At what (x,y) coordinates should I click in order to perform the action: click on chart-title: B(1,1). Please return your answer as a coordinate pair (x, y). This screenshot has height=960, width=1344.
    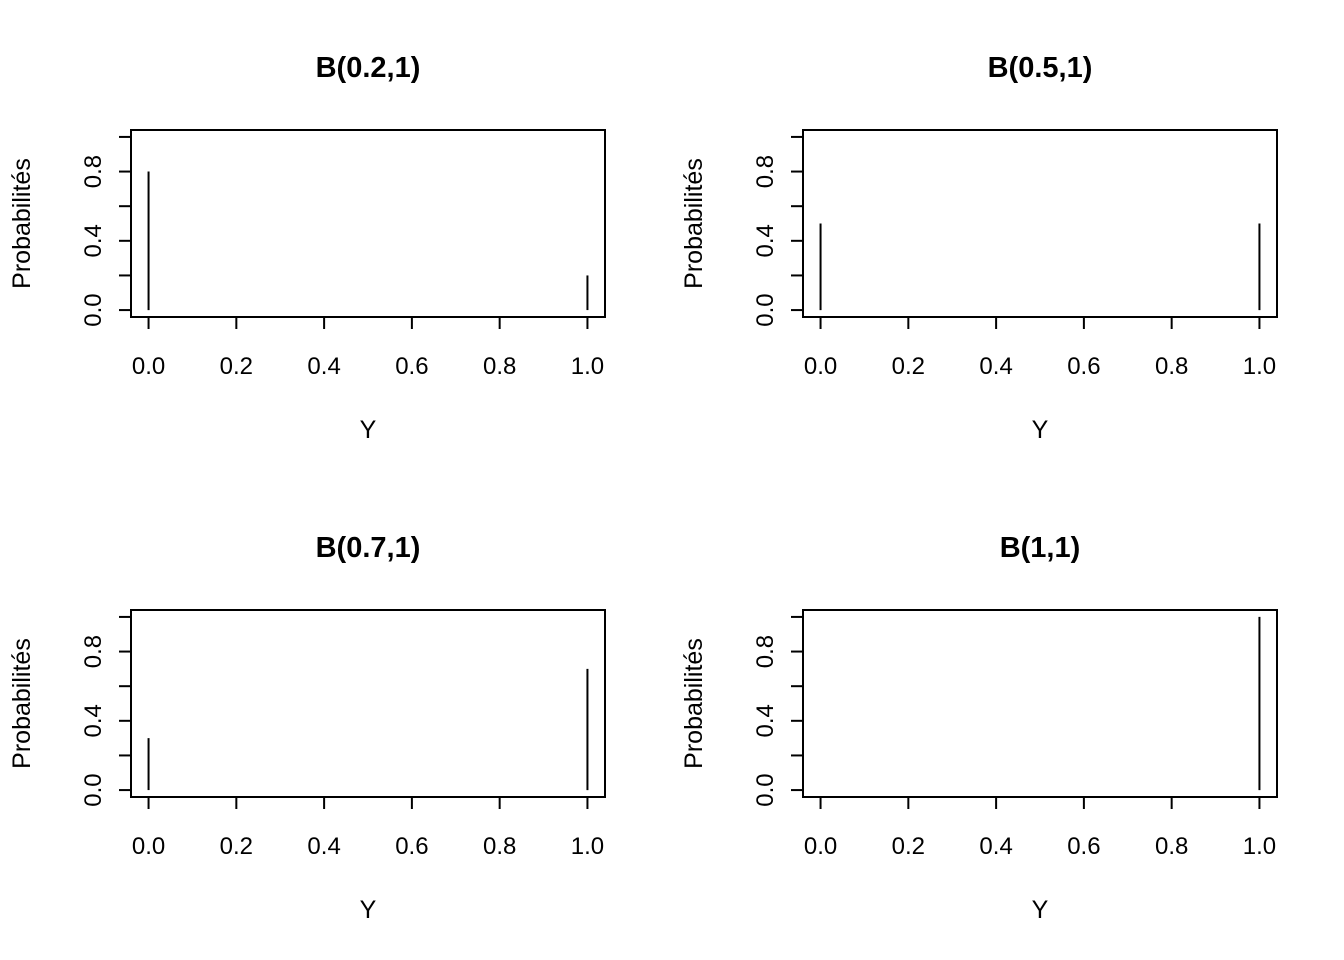
    Looking at the image, I should click on (1040, 548).